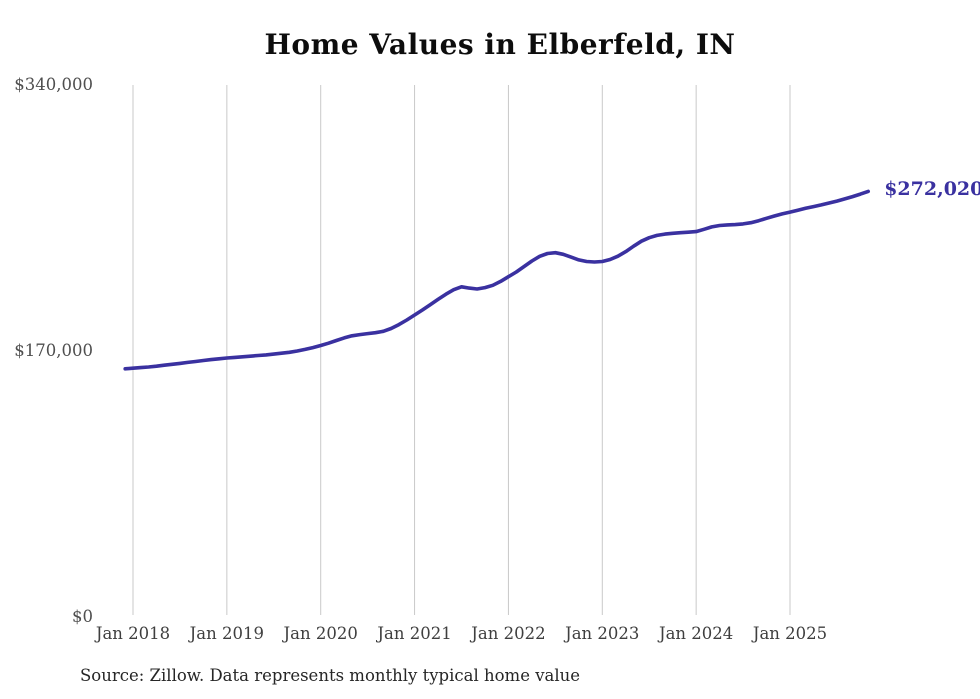 This screenshot has height=699, width=980. What do you see at coordinates (696, 633) in the screenshot?
I see `x-axis-tick-label: Jan 2024` at bounding box center [696, 633].